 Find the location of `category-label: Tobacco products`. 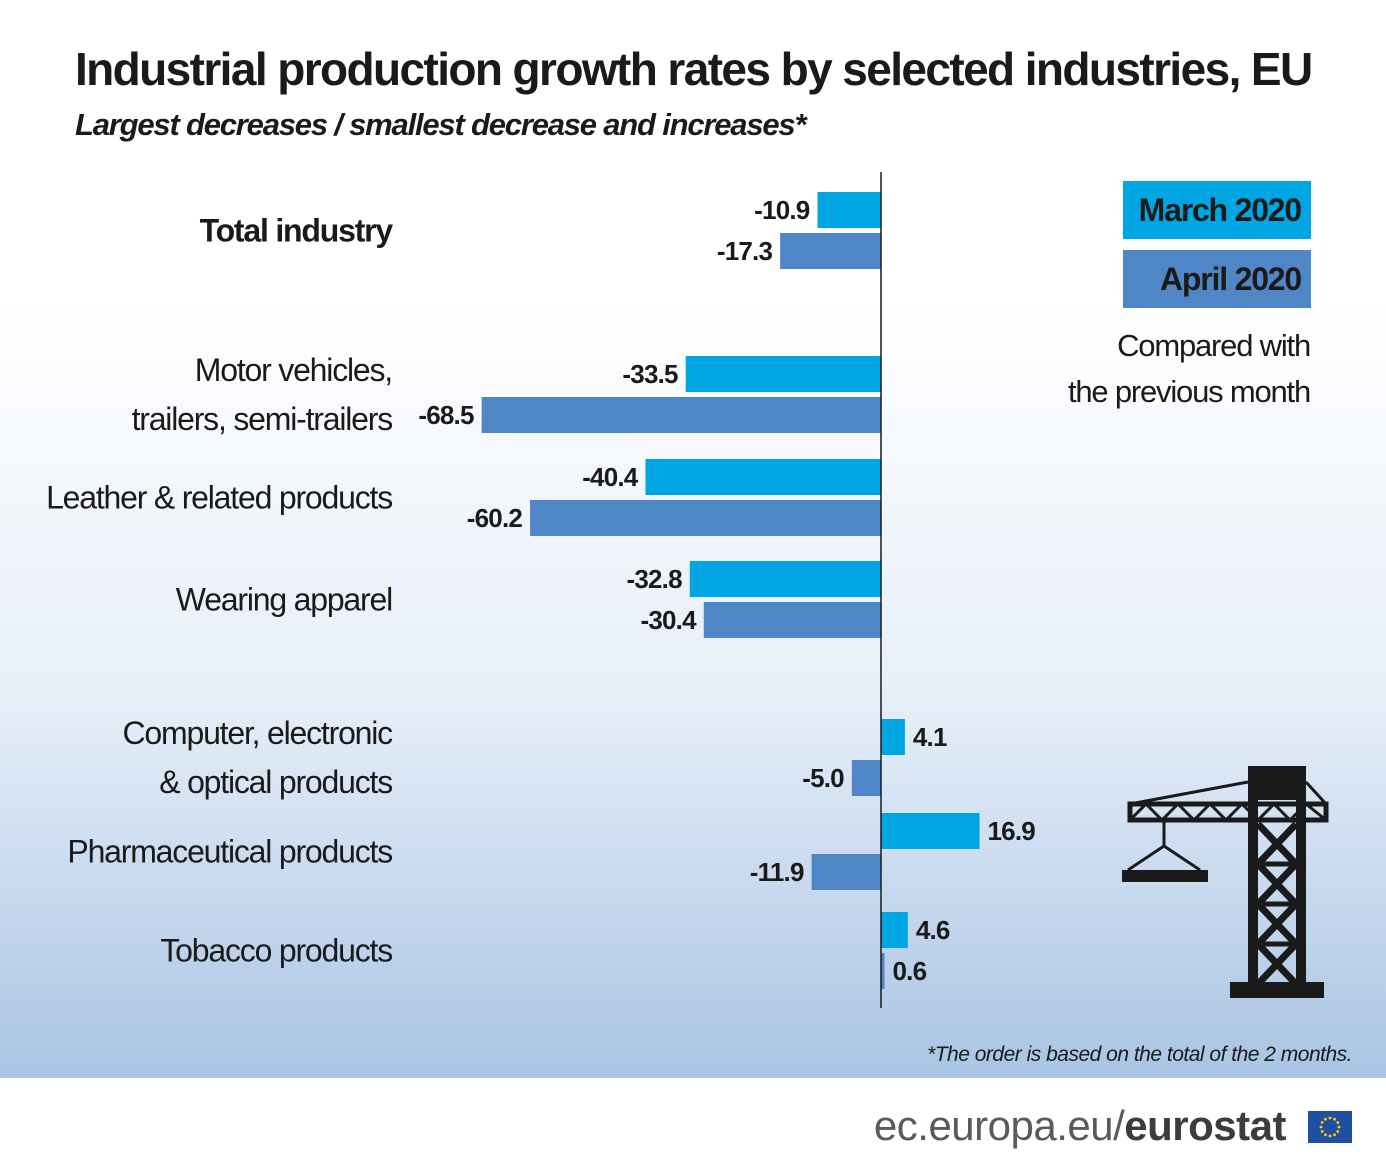

category-label: Tobacco products is located at coordinates (276, 951).